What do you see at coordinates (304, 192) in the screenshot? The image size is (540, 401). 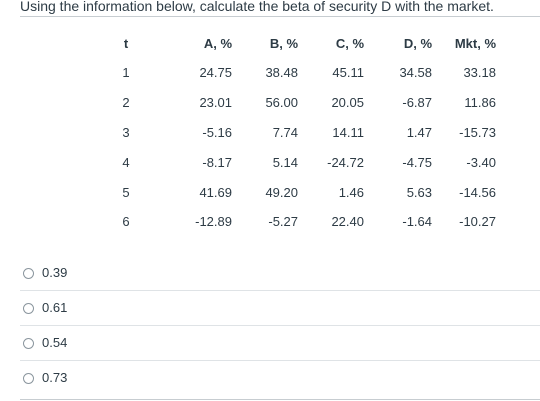 I see `table-row: 5 41.69 49.20 1.46 5.63 -14.56` at bounding box center [304, 192].